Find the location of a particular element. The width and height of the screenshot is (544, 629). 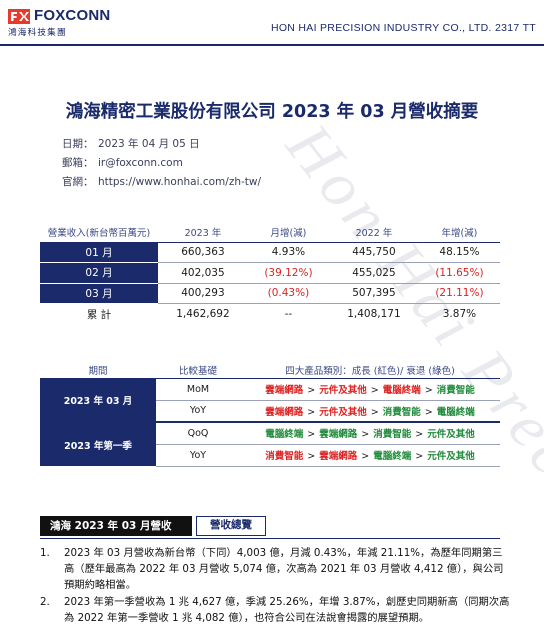

revenue-col-unit: 營業收入(新台幣百萬元) is located at coordinates (99, 232).